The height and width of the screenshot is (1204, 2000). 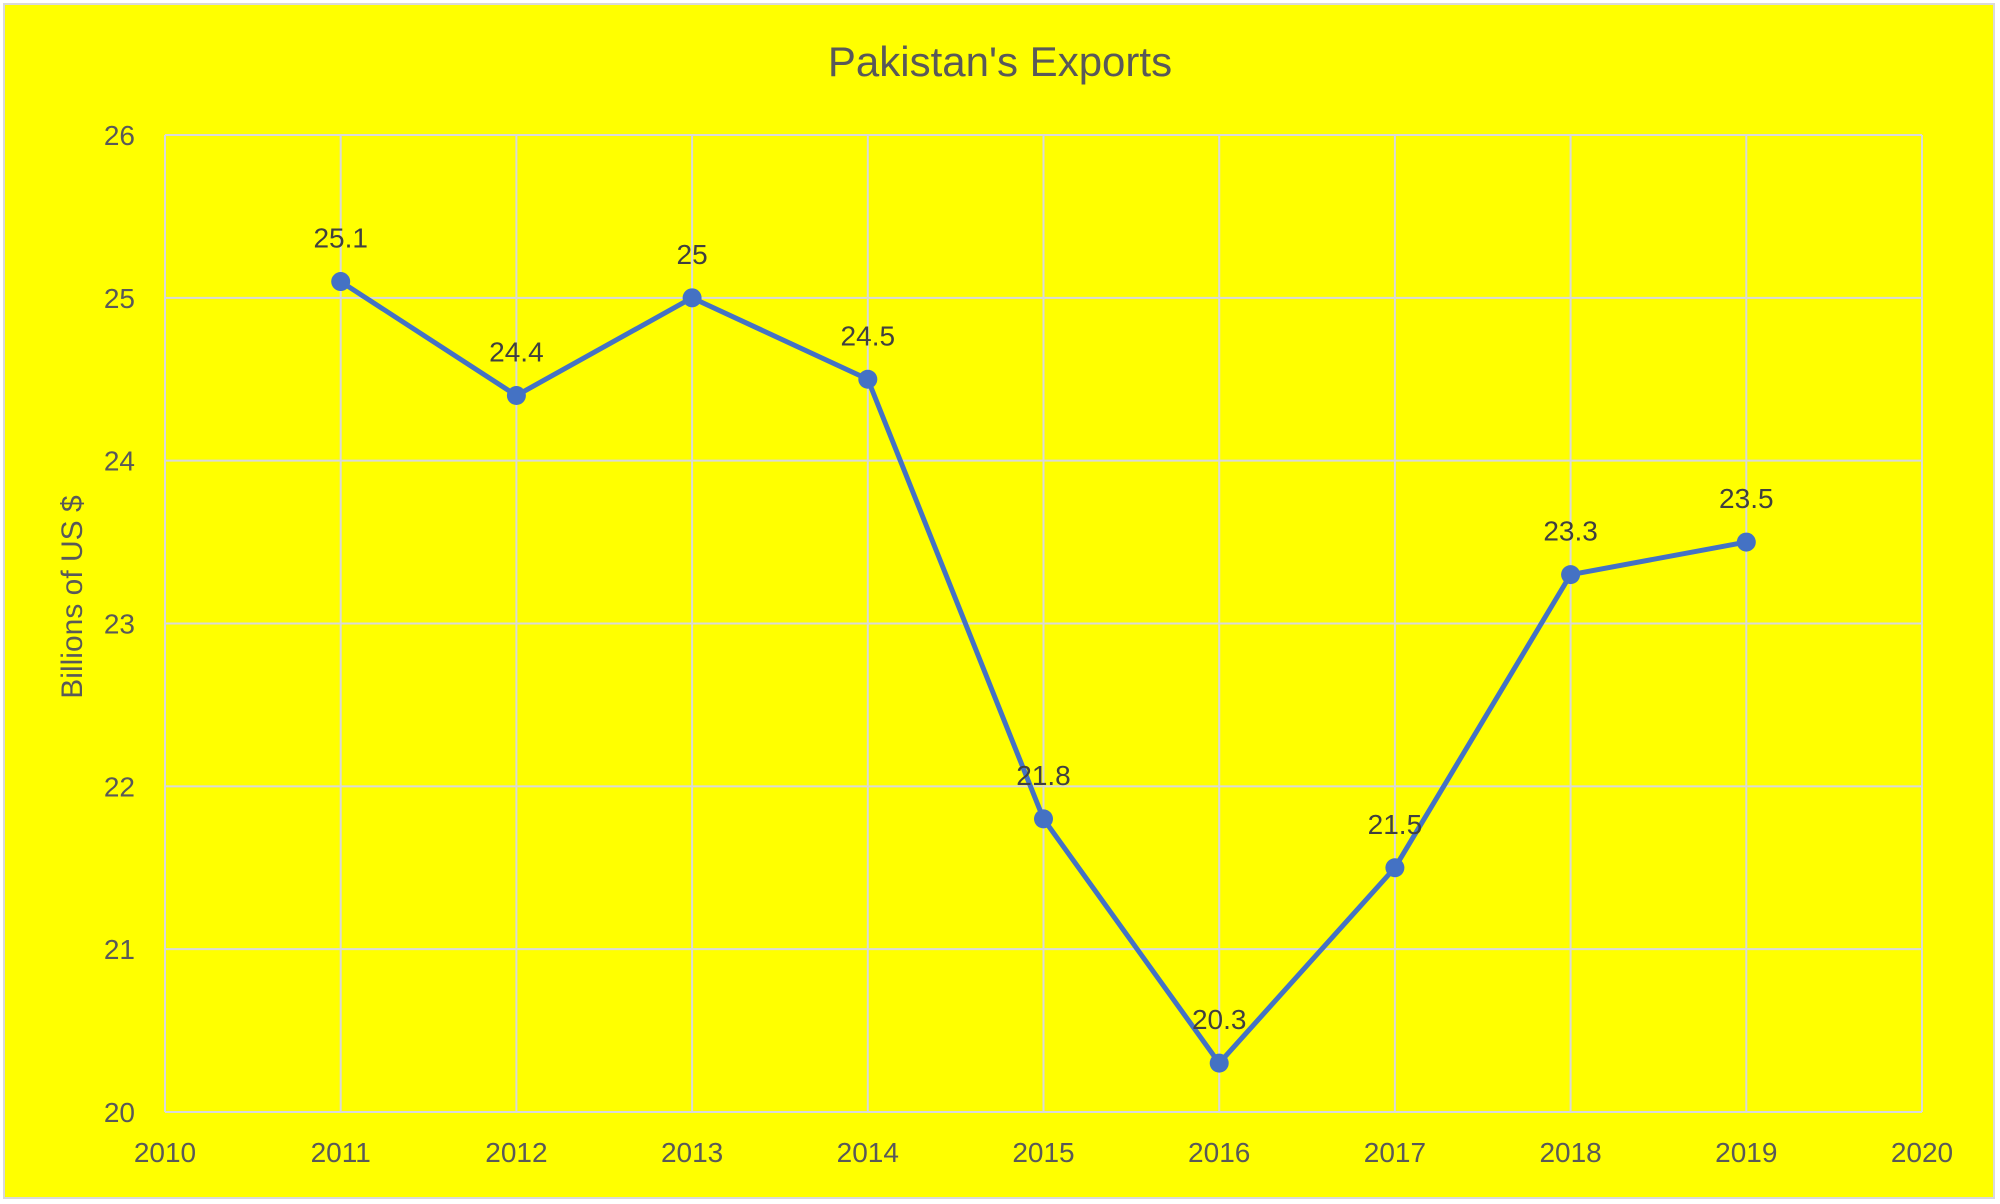 What do you see at coordinates (72, 597) in the screenshot?
I see `y-axis-label: Billions of US $` at bounding box center [72, 597].